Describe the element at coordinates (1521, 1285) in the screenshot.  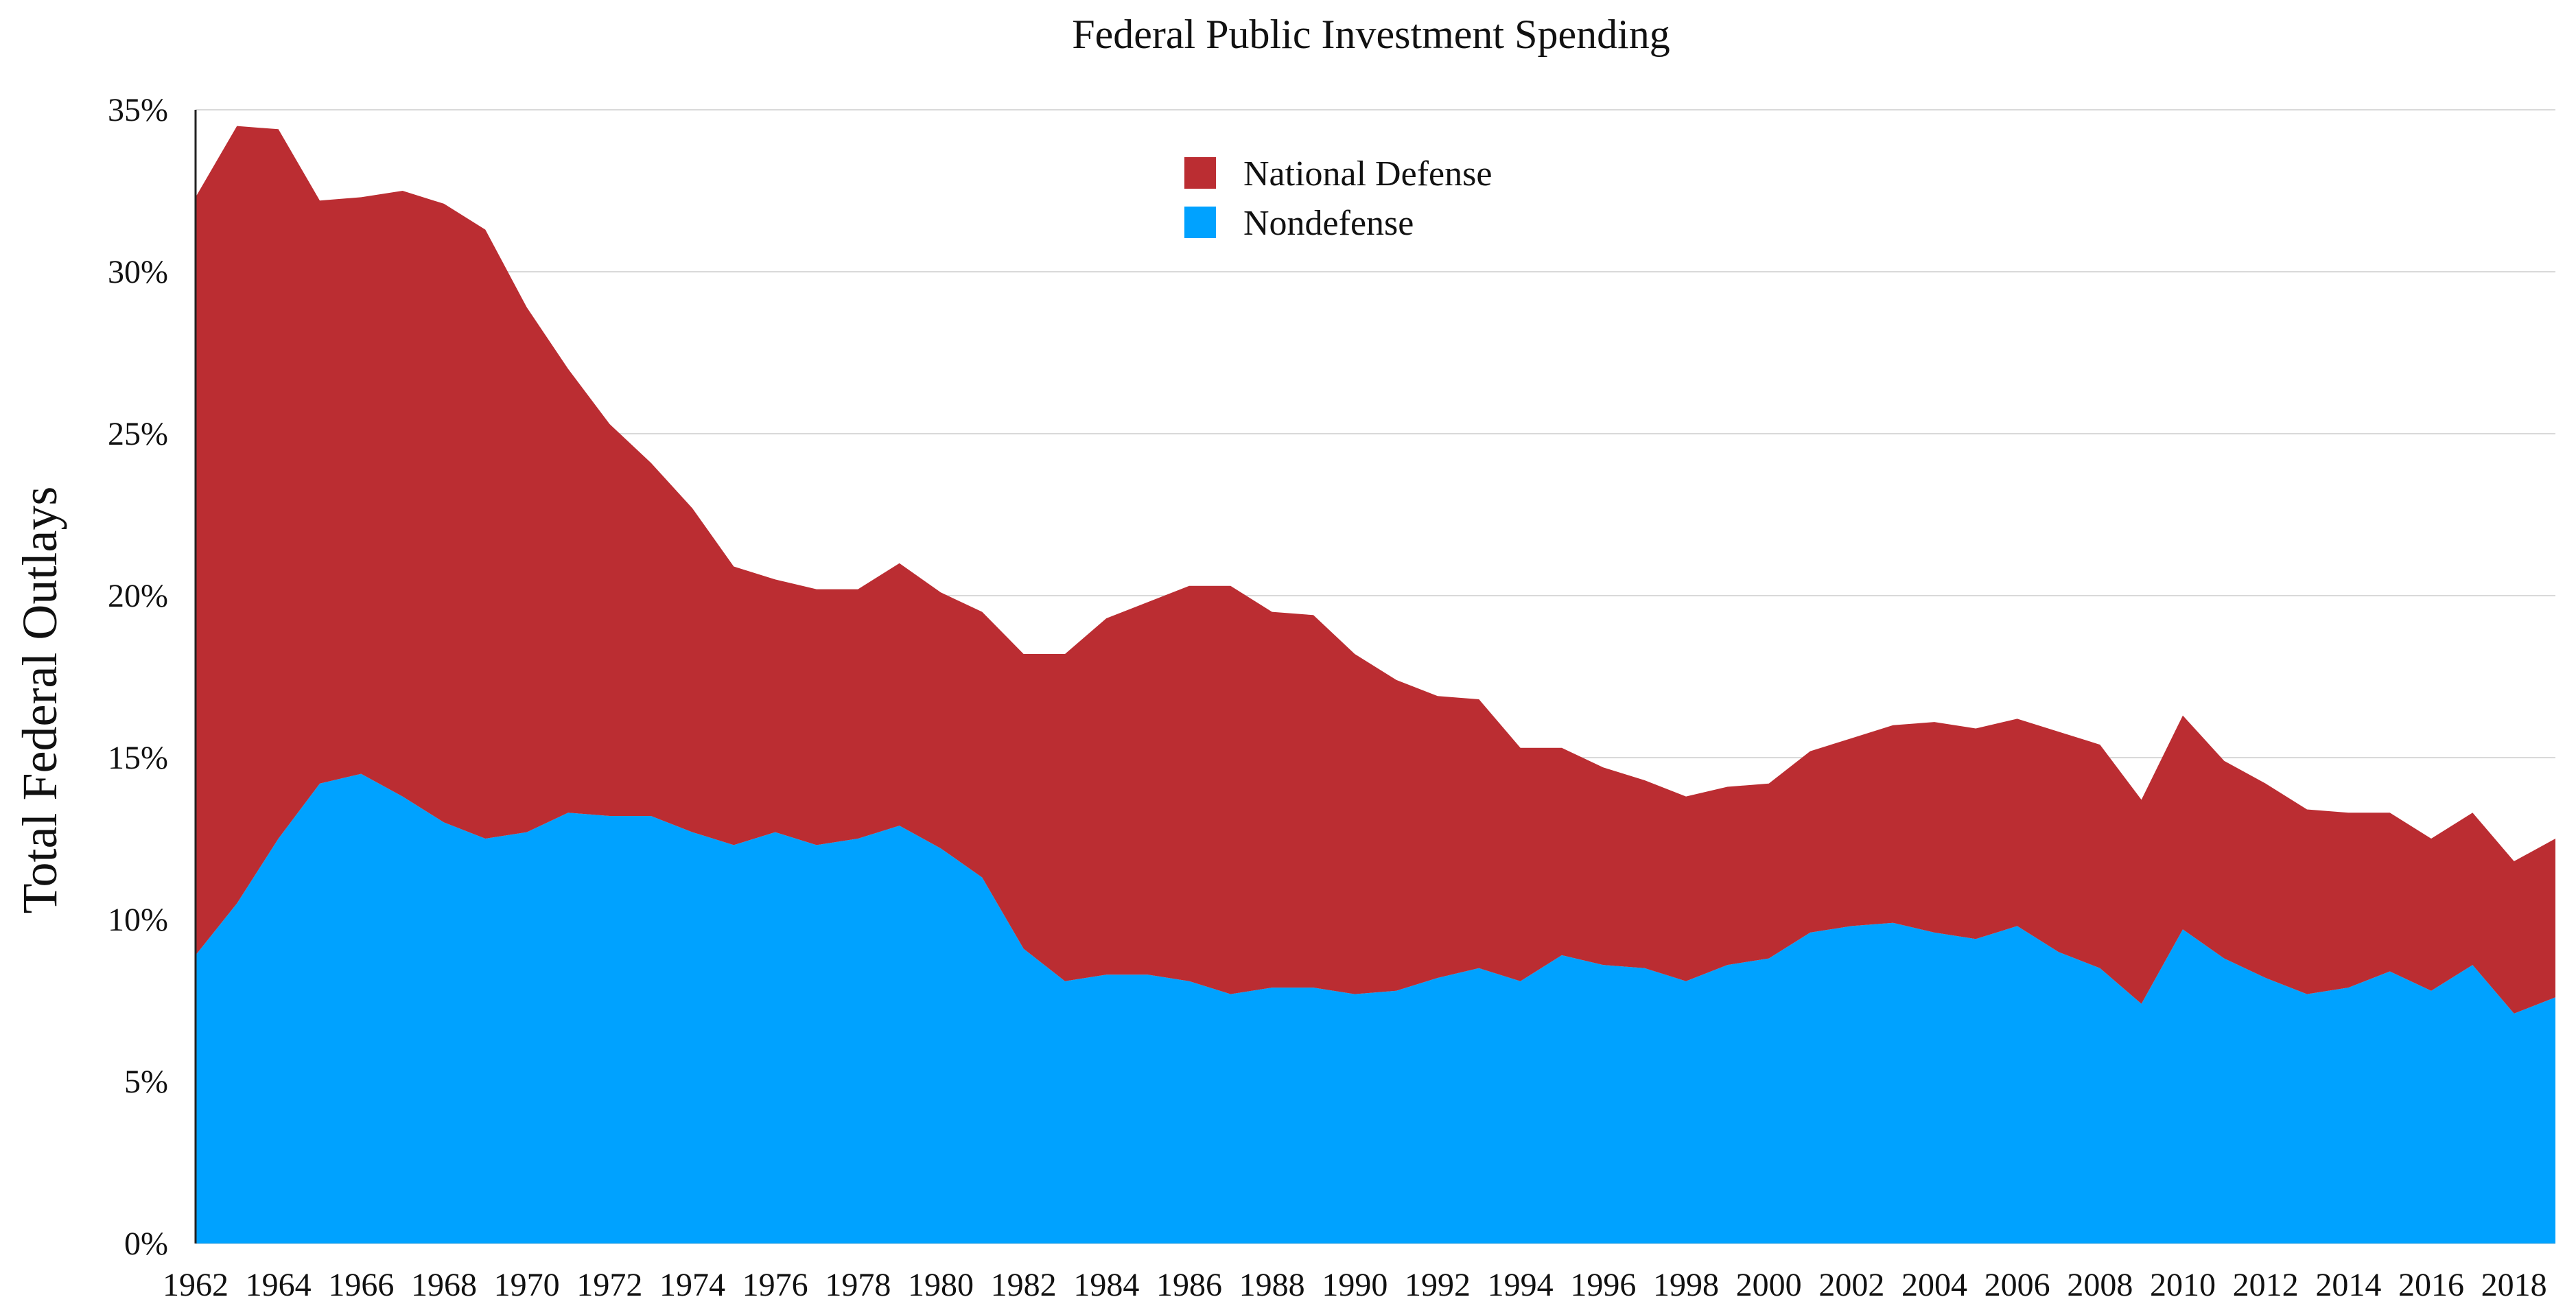
I see `x-tick-label: 1994` at that location.